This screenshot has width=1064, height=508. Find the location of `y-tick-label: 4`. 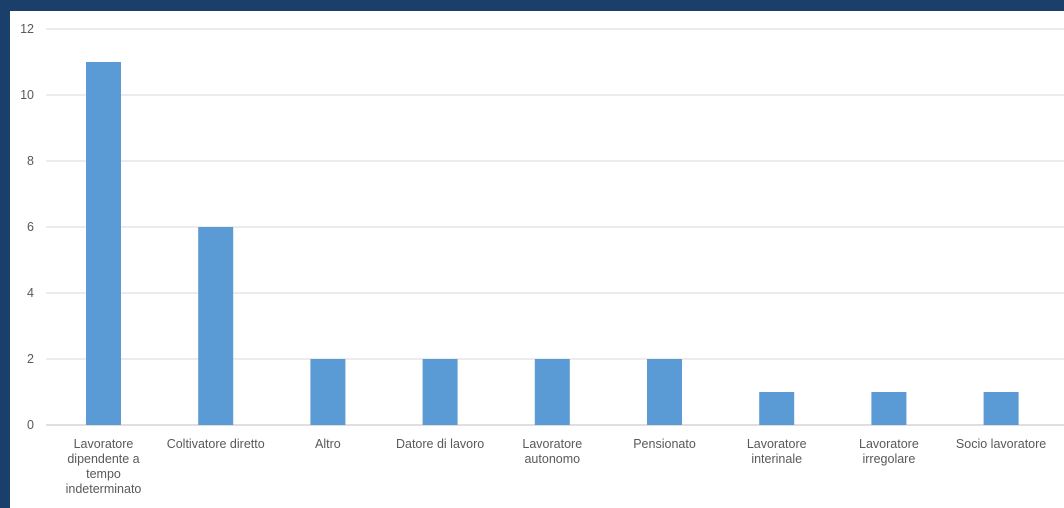

y-tick-label: 4 is located at coordinates (30, 293).